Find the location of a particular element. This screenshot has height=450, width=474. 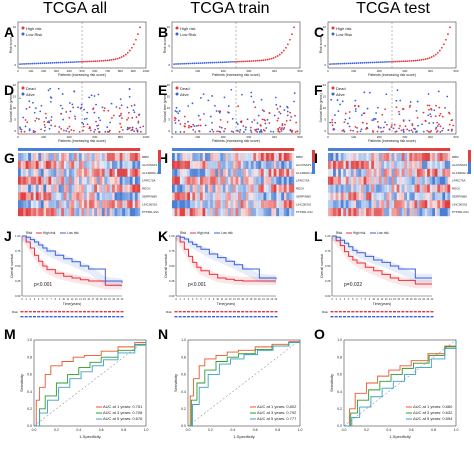

roc-y-tick-N: 1.0 is located at coordinates (183, 340).